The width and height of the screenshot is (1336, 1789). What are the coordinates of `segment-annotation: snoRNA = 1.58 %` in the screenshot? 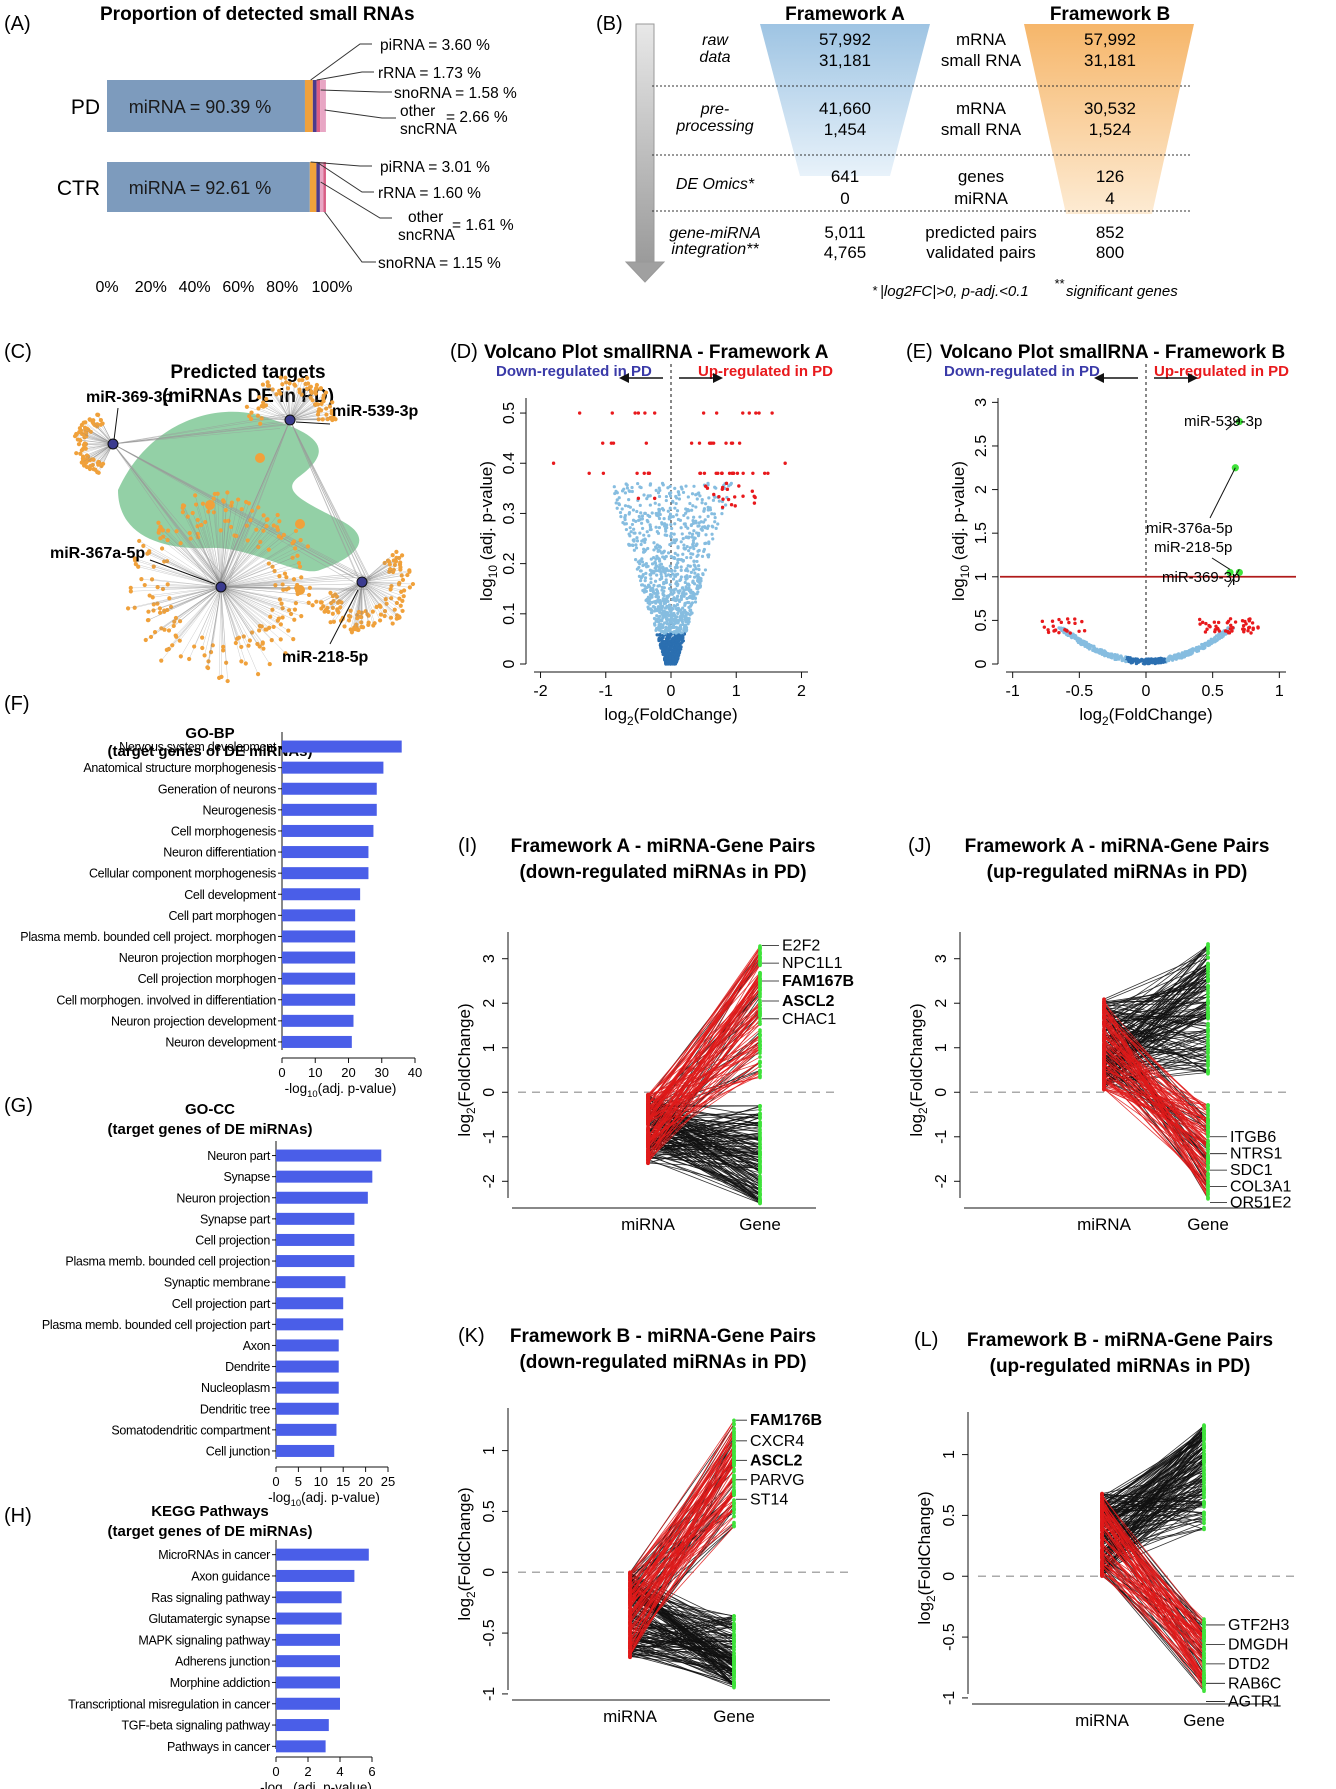 It's located at (455, 93).